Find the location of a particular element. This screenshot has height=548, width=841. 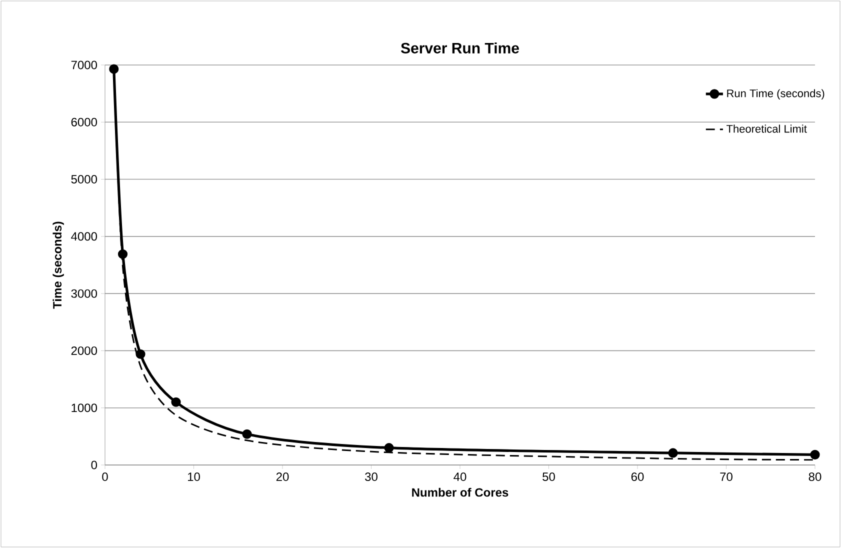

x-tick-label: 30 is located at coordinates (371, 477).